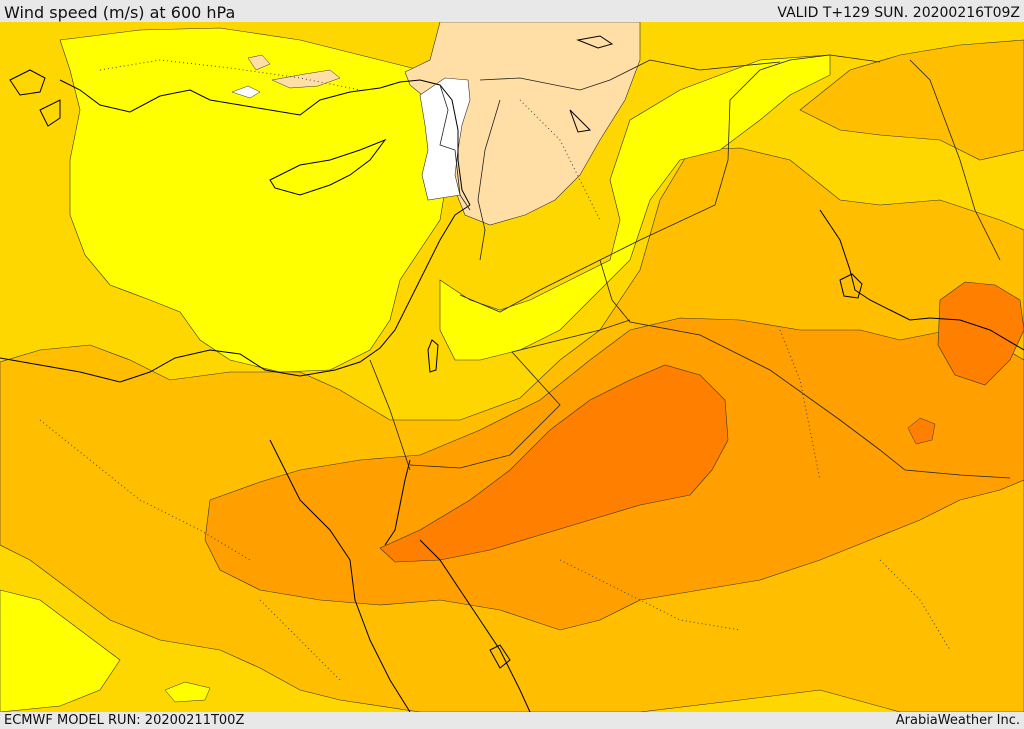  I want to click on band-6-9-small-b, so click(259, 62).